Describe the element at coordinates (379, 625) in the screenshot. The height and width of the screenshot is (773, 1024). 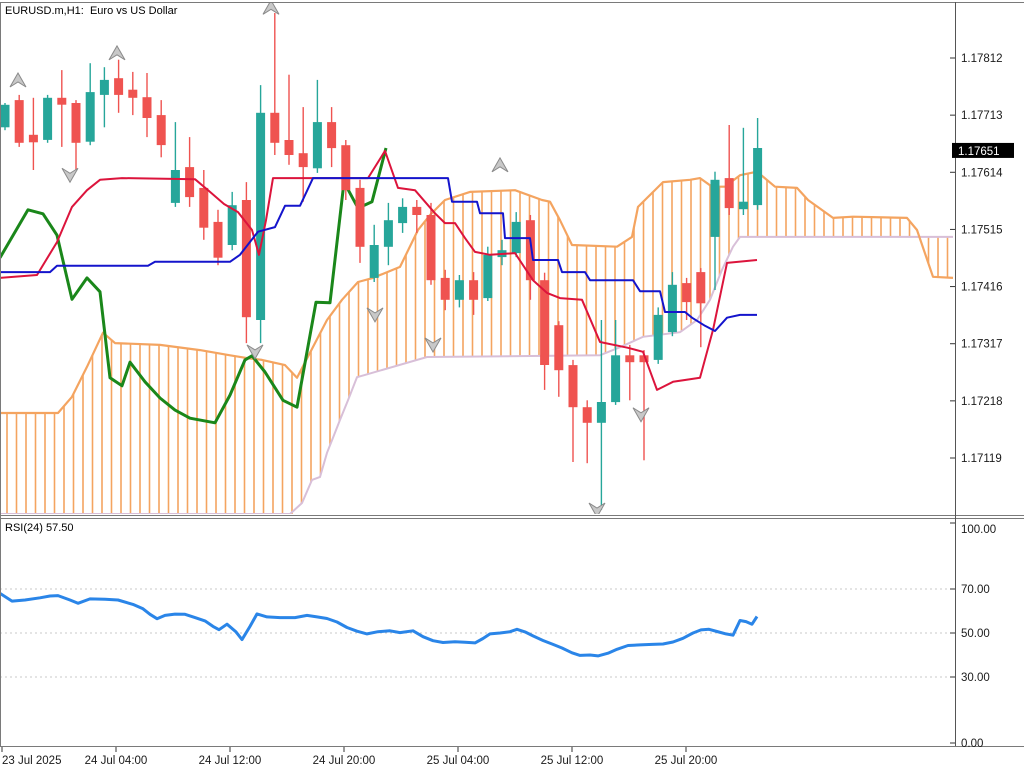
I see `rsi-line` at that location.